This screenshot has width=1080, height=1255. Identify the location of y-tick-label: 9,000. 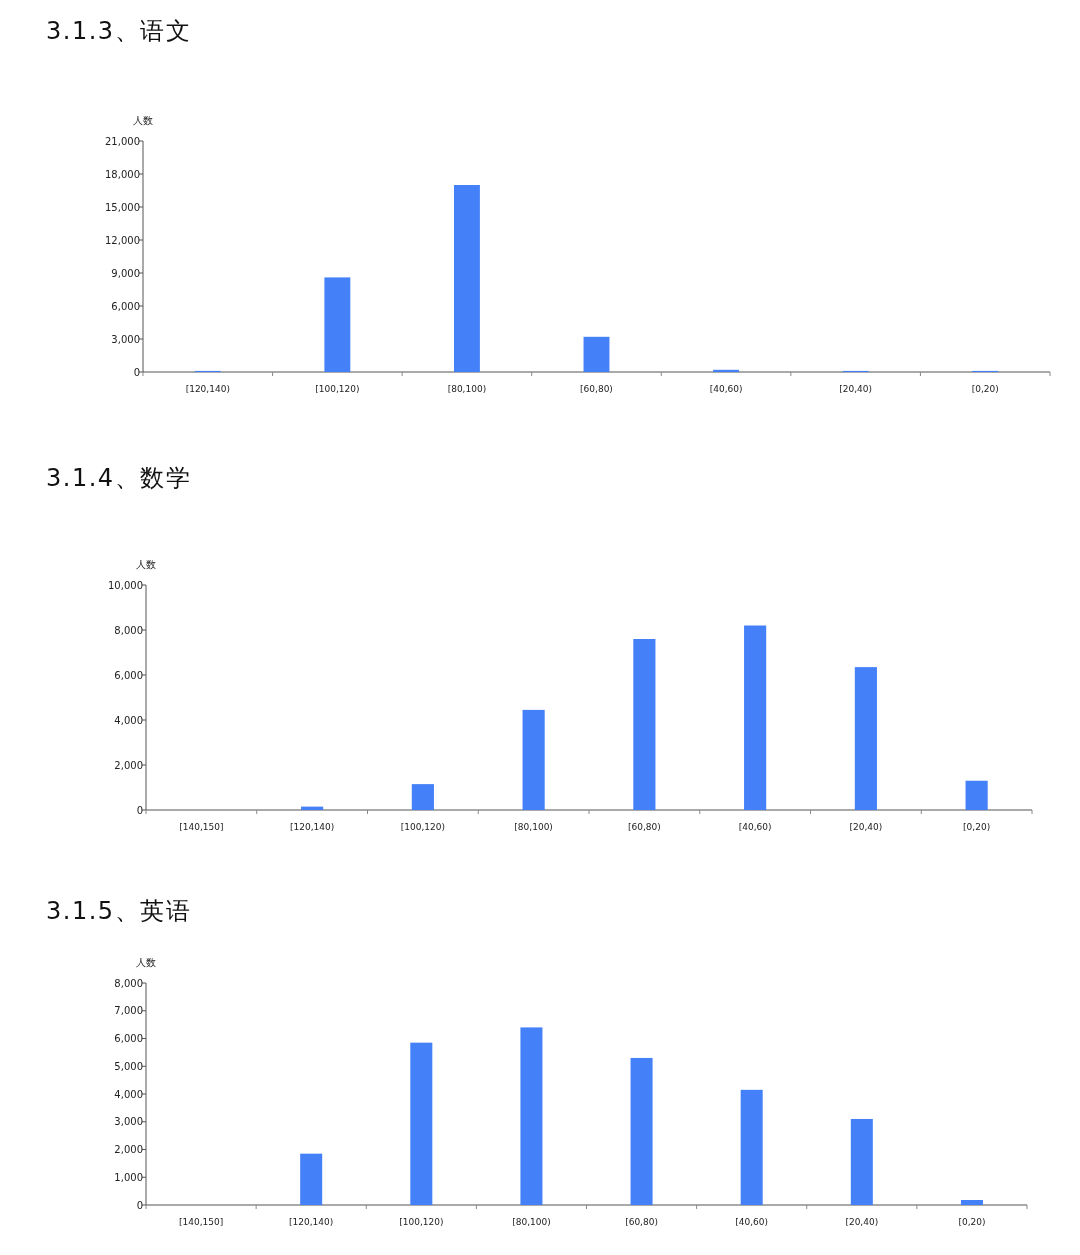
(125, 273).